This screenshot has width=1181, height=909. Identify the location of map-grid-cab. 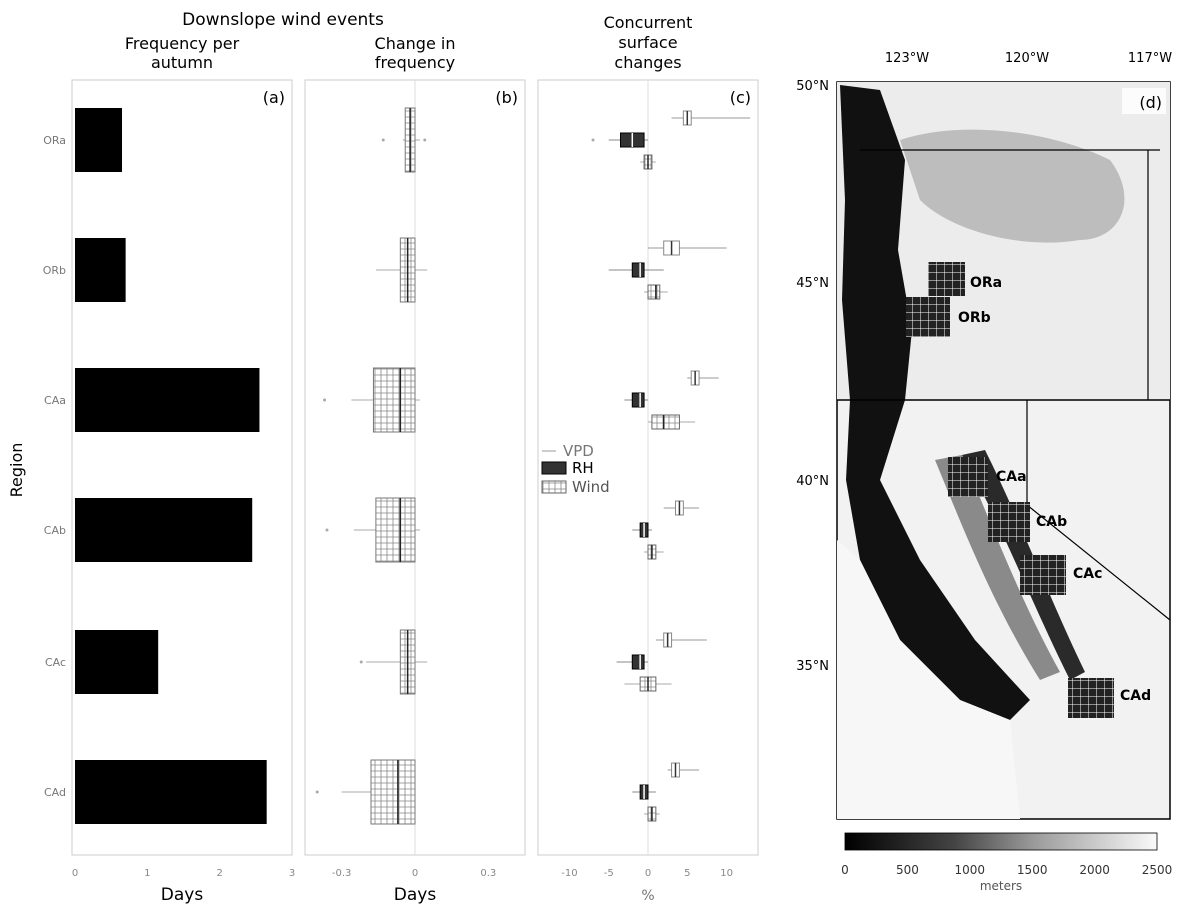
(1009, 522).